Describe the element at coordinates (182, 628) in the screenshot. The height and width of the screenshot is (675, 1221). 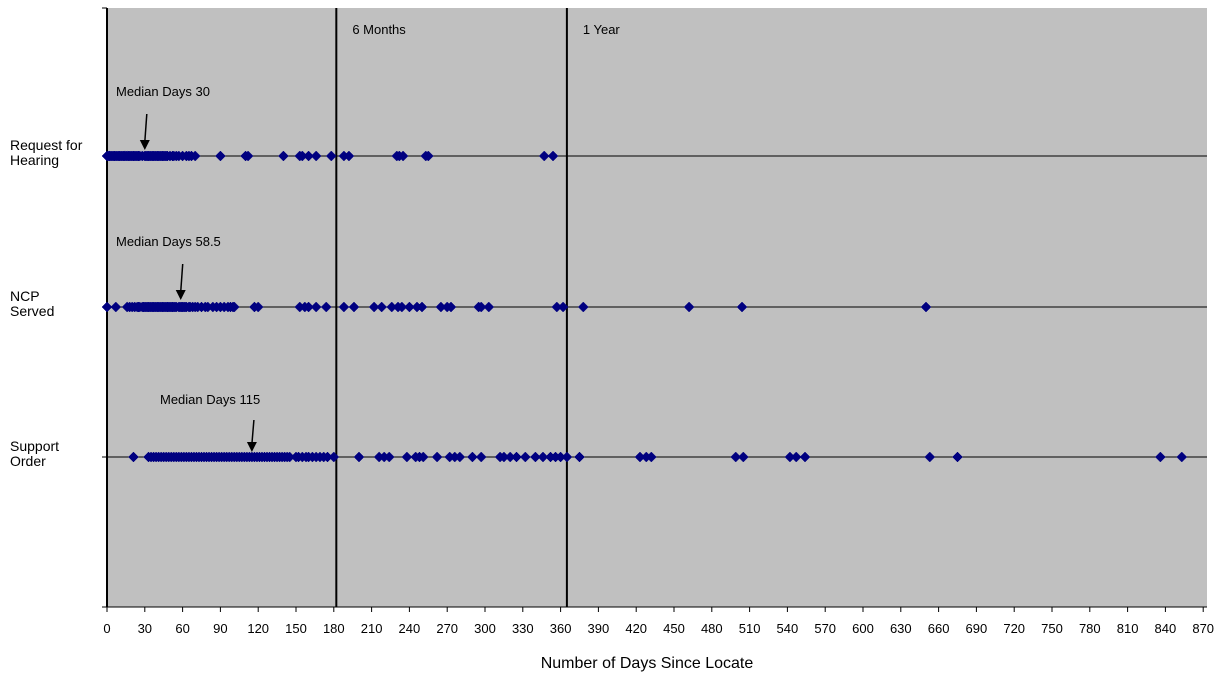
I see `x-tick-label: 60` at that location.